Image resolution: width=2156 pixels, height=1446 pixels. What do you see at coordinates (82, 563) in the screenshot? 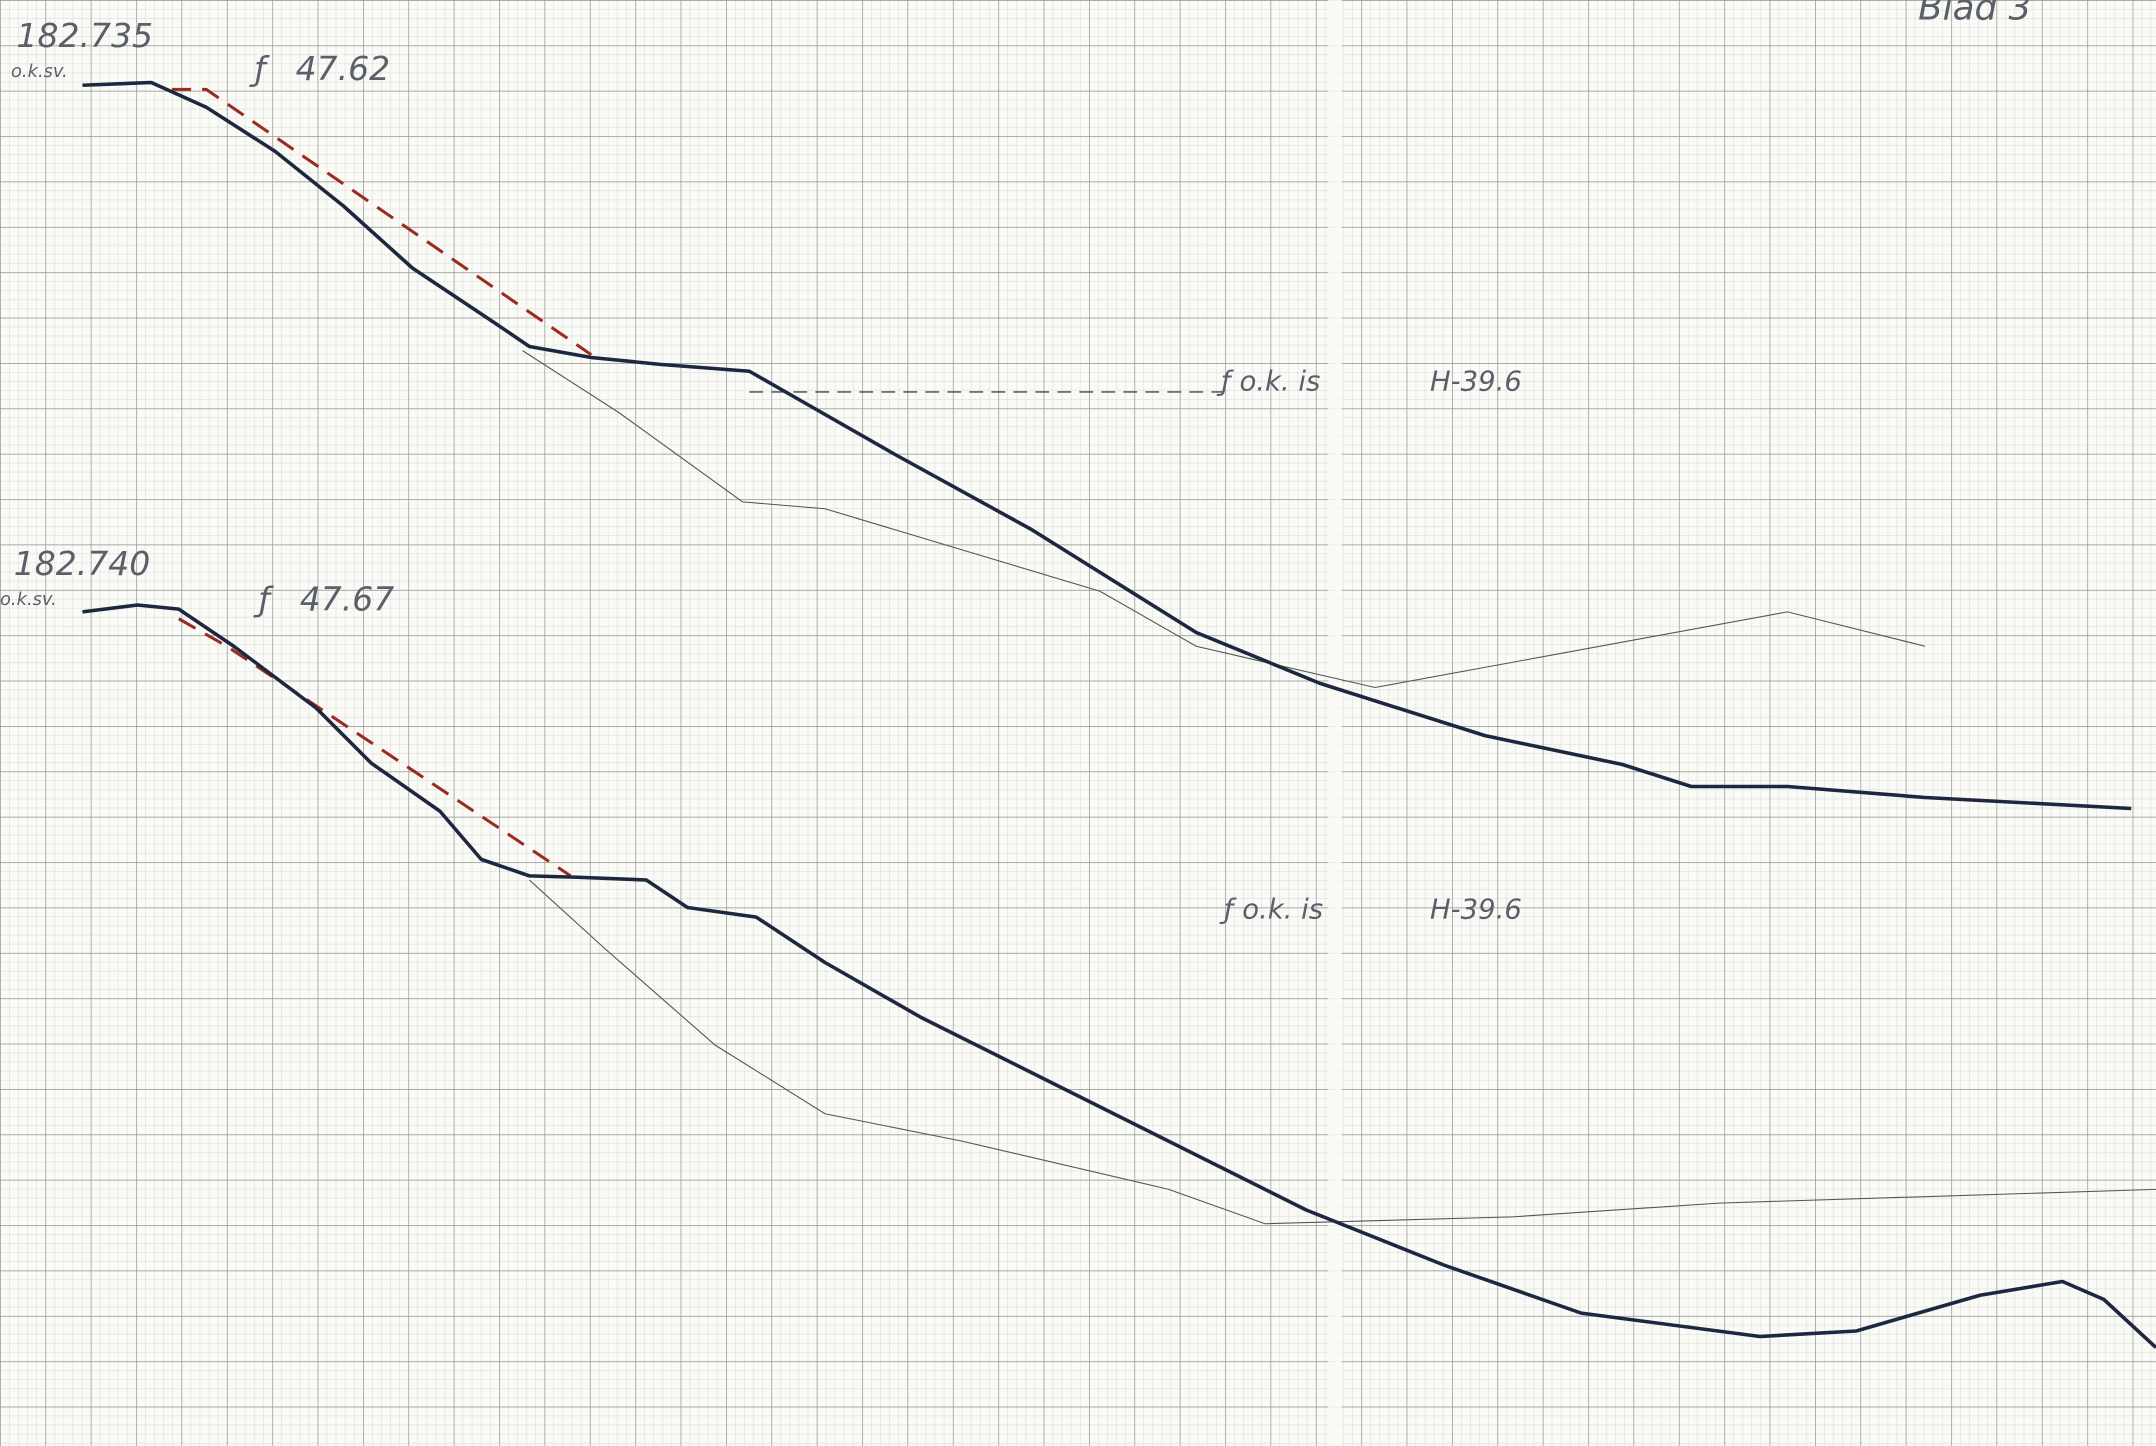
I see `station-label: 182.740` at bounding box center [82, 563].